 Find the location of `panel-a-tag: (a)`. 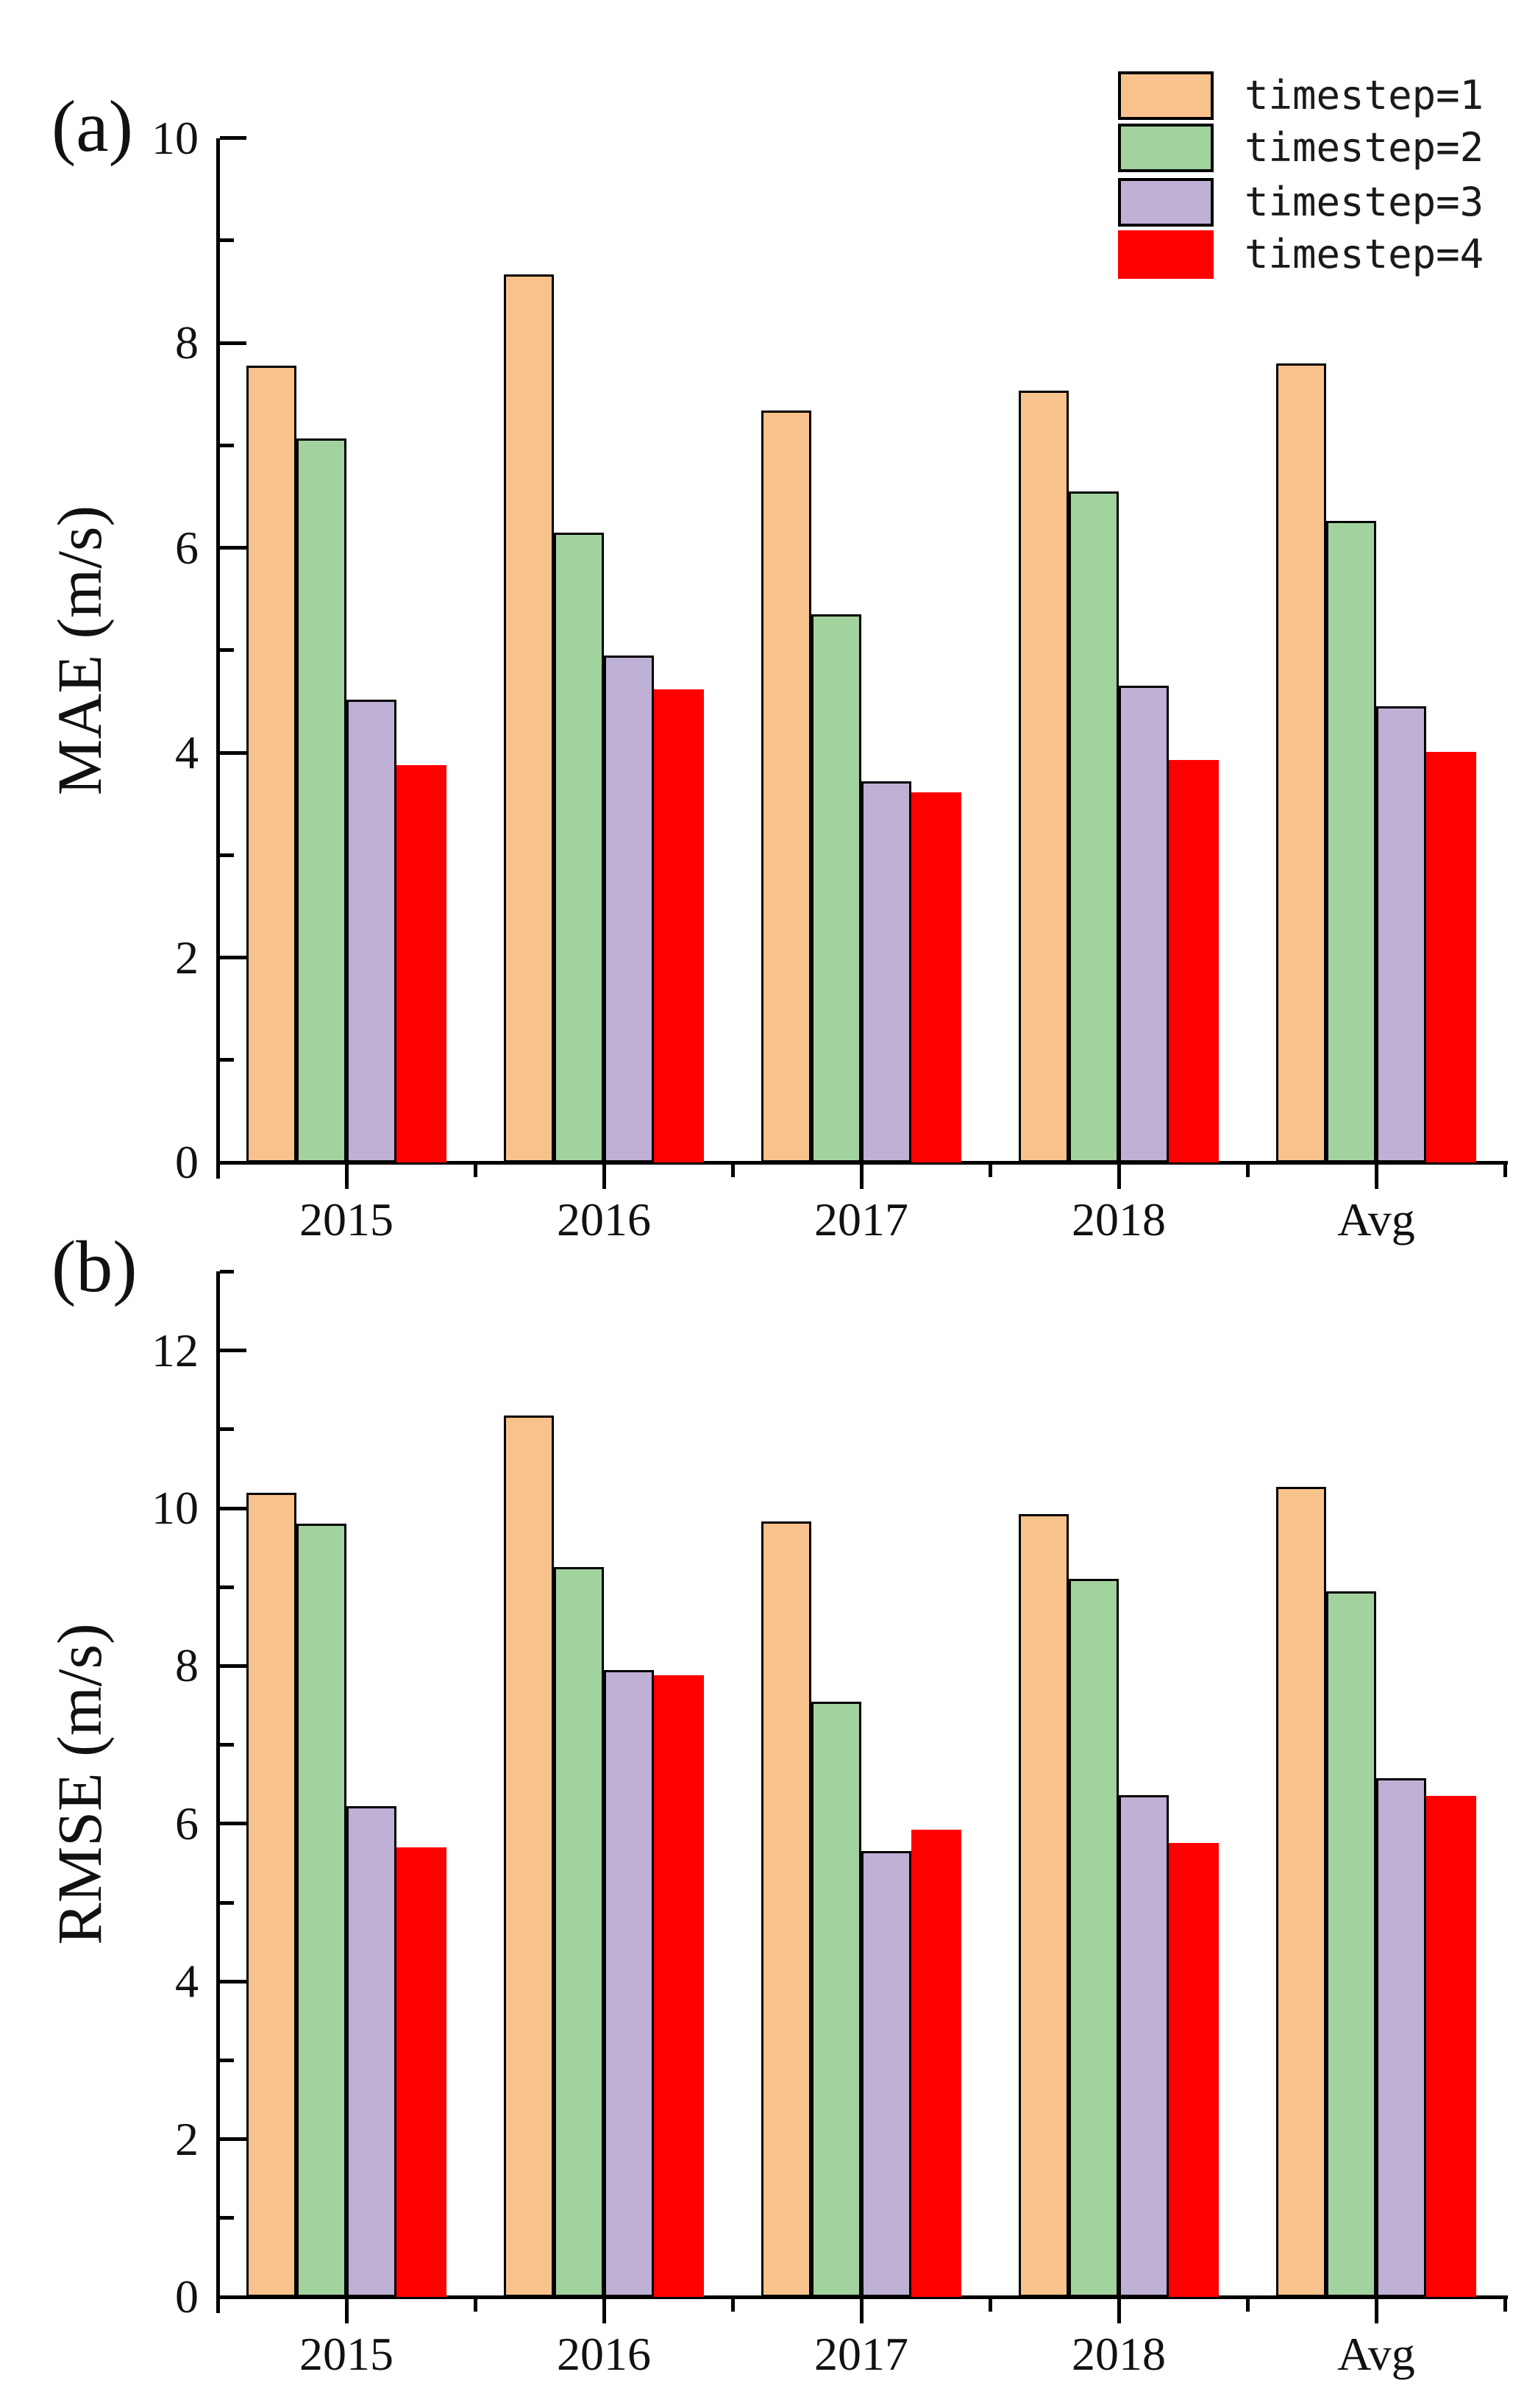

panel-a-tag: (a) is located at coordinates (92, 126).